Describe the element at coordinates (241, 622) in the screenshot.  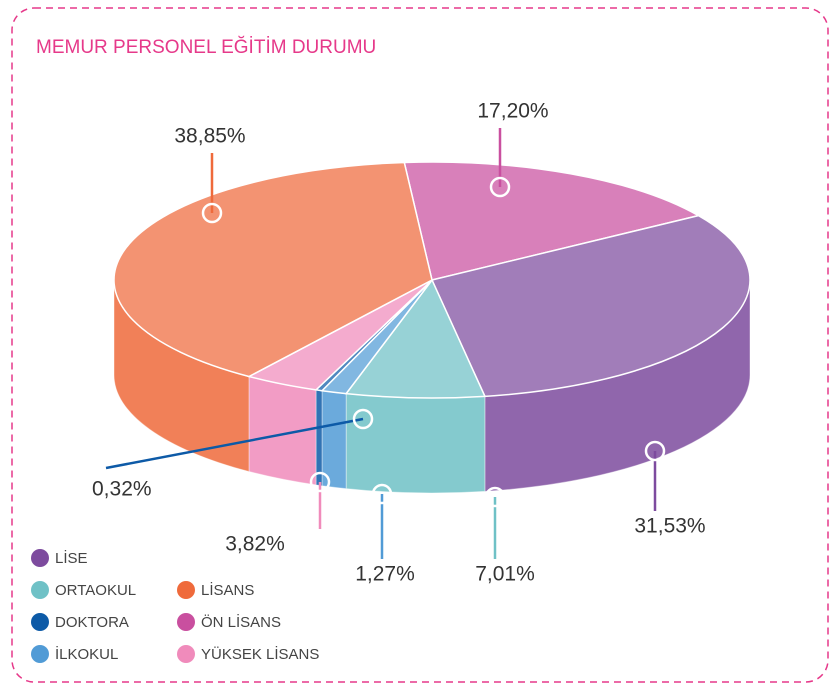
I see `legend-label: ÖN LİSANS` at that location.